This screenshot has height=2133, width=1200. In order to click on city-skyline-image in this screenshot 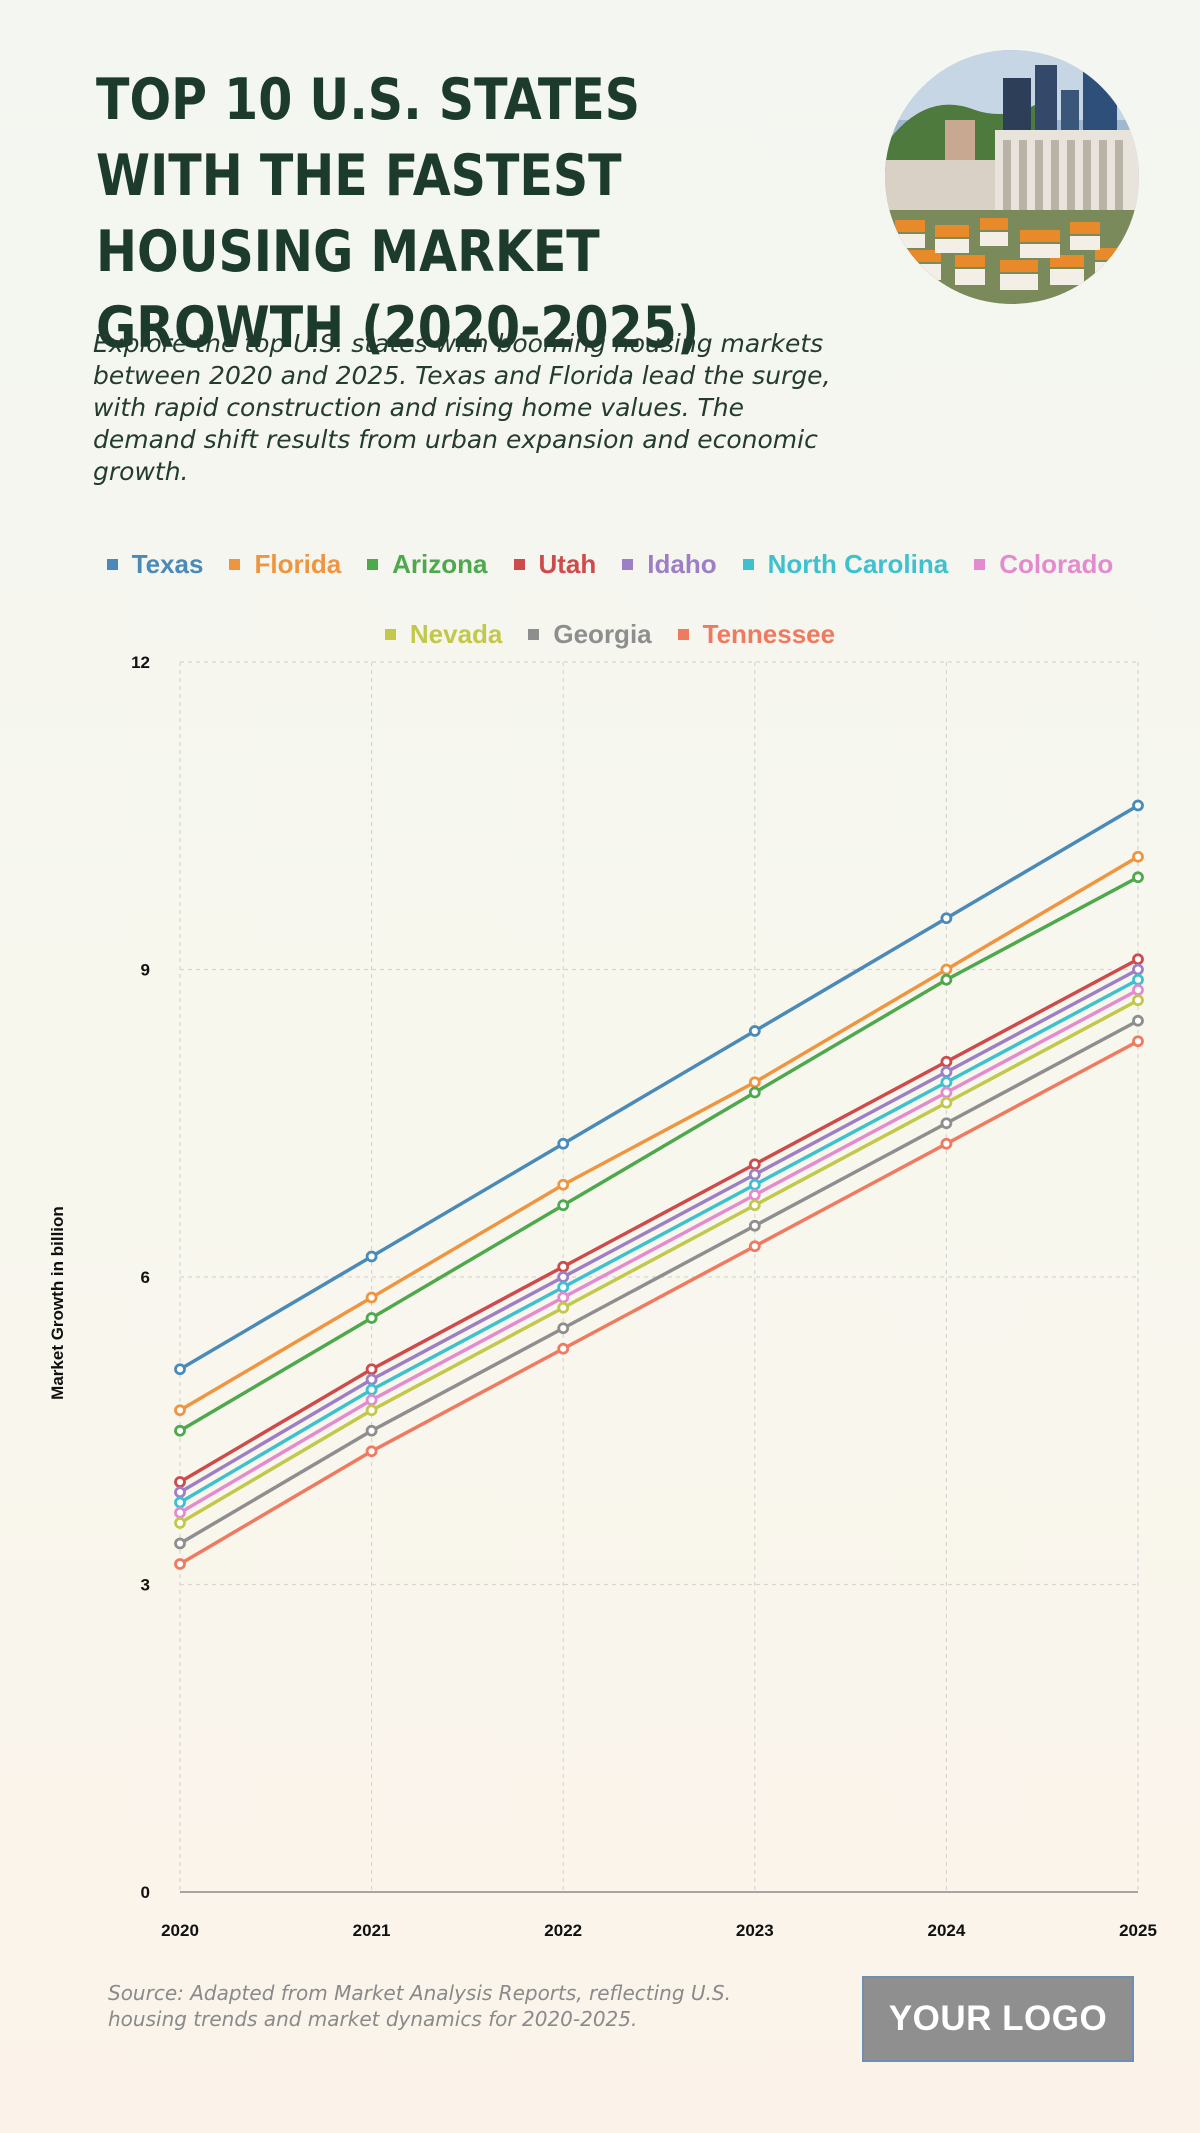, I will do `click(1012, 177)`.